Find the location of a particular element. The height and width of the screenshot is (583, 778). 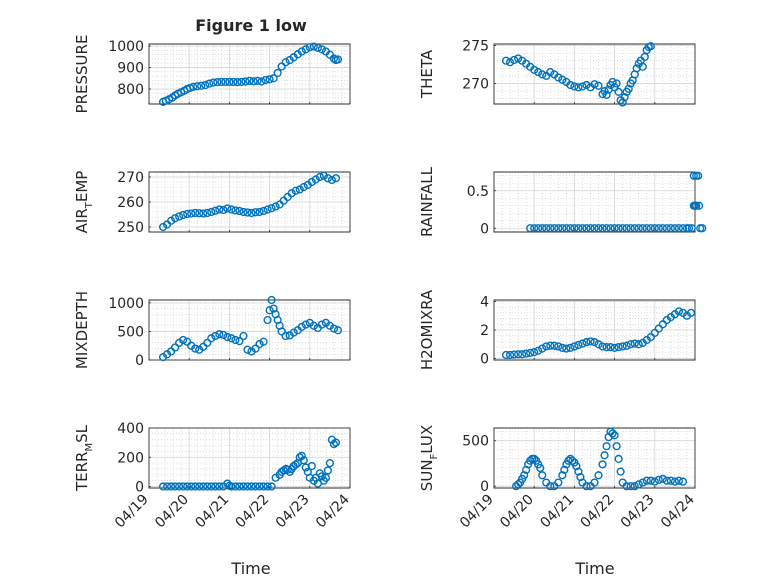

y-axis-label-main: TERR is located at coordinates (82, 472).